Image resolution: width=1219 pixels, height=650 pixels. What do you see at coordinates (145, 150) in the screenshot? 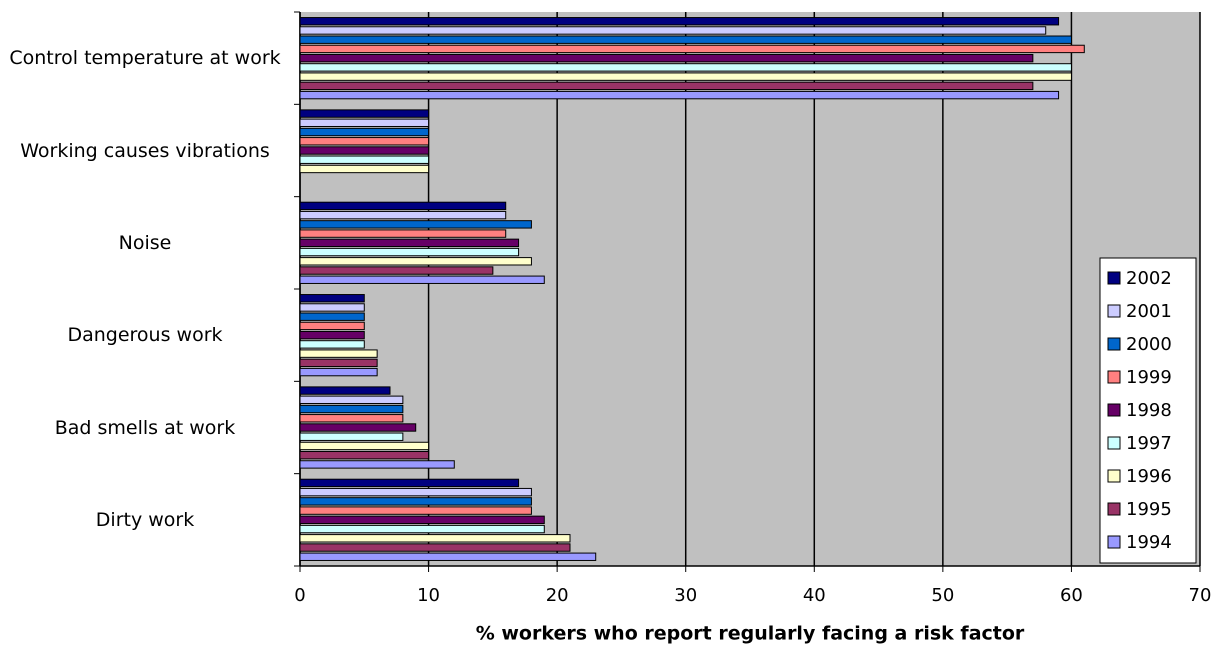
I see `y-tick-label: Working causes vibrations` at bounding box center [145, 150].